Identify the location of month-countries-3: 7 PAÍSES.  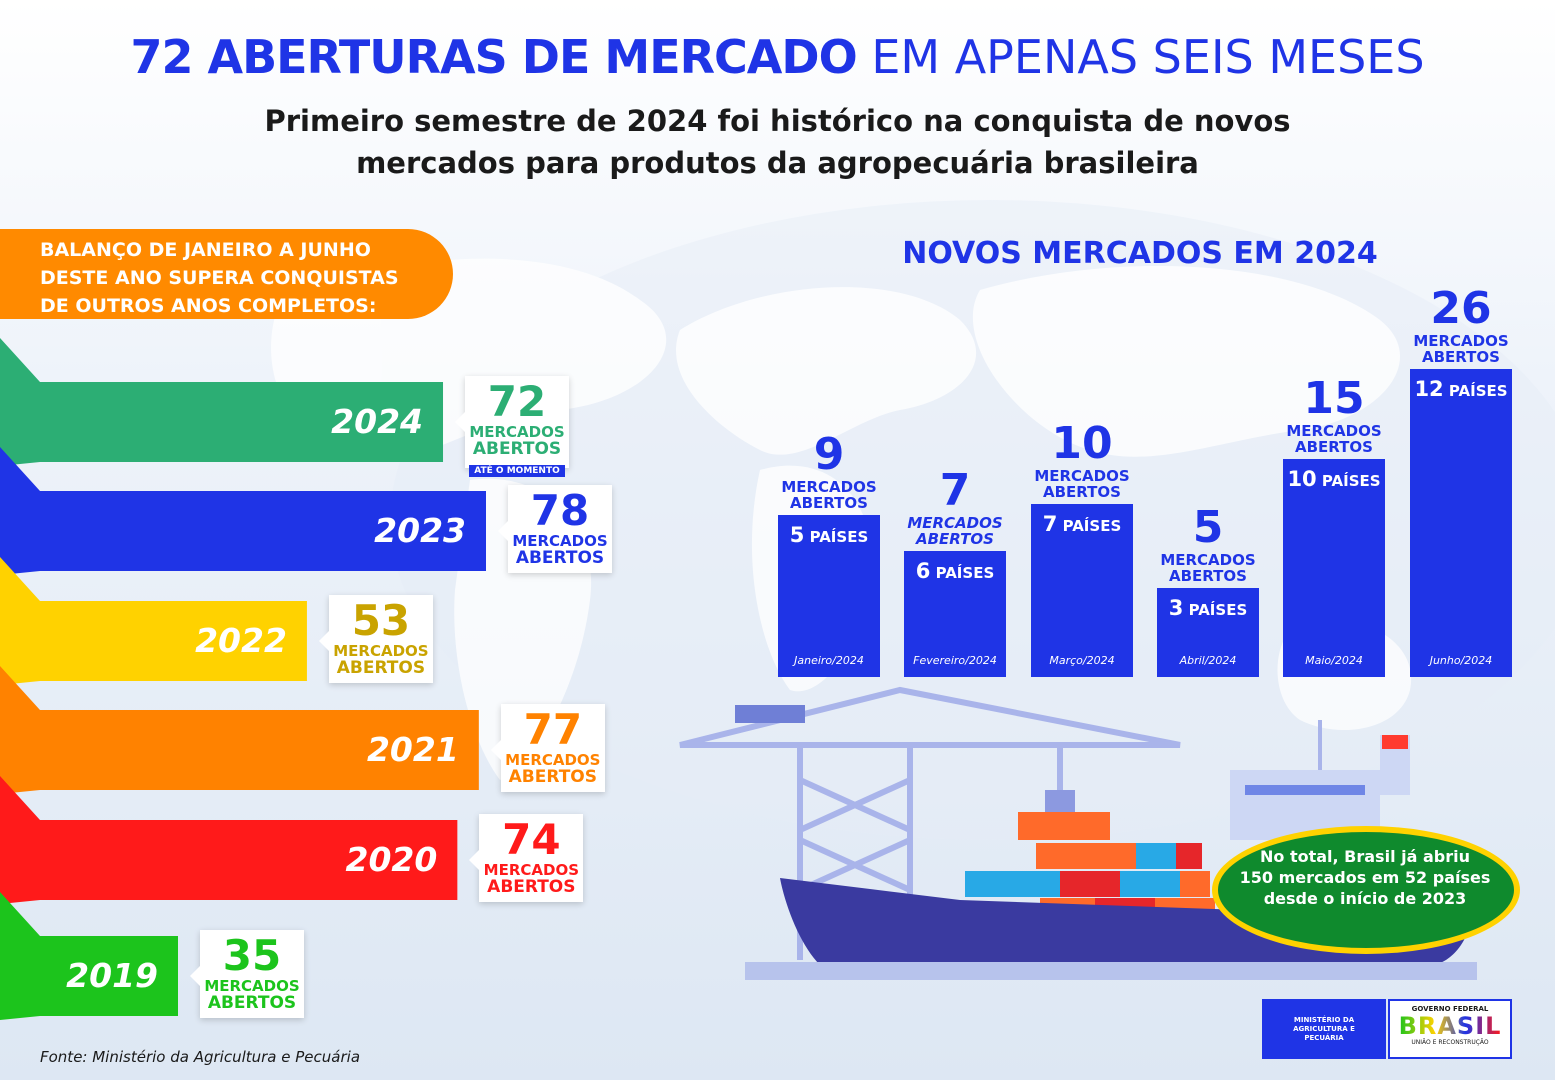
(1082, 524).